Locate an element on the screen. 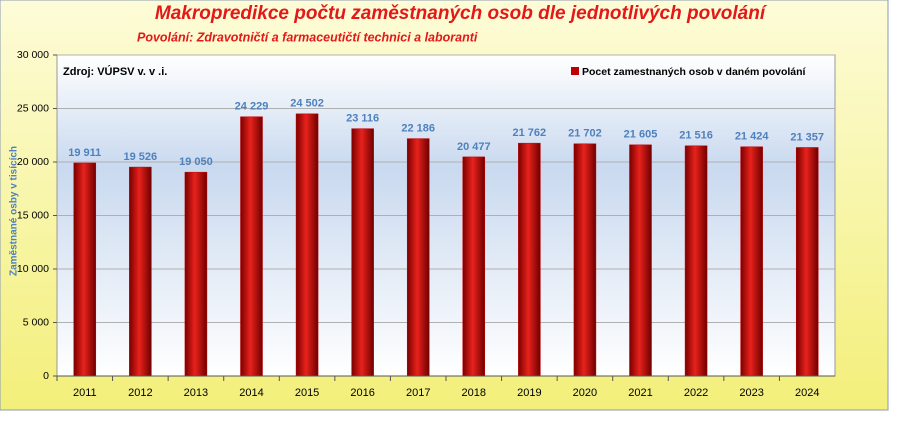 This screenshot has height=422, width=909. x-tick-label: 2020 is located at coordinates (585, 393).